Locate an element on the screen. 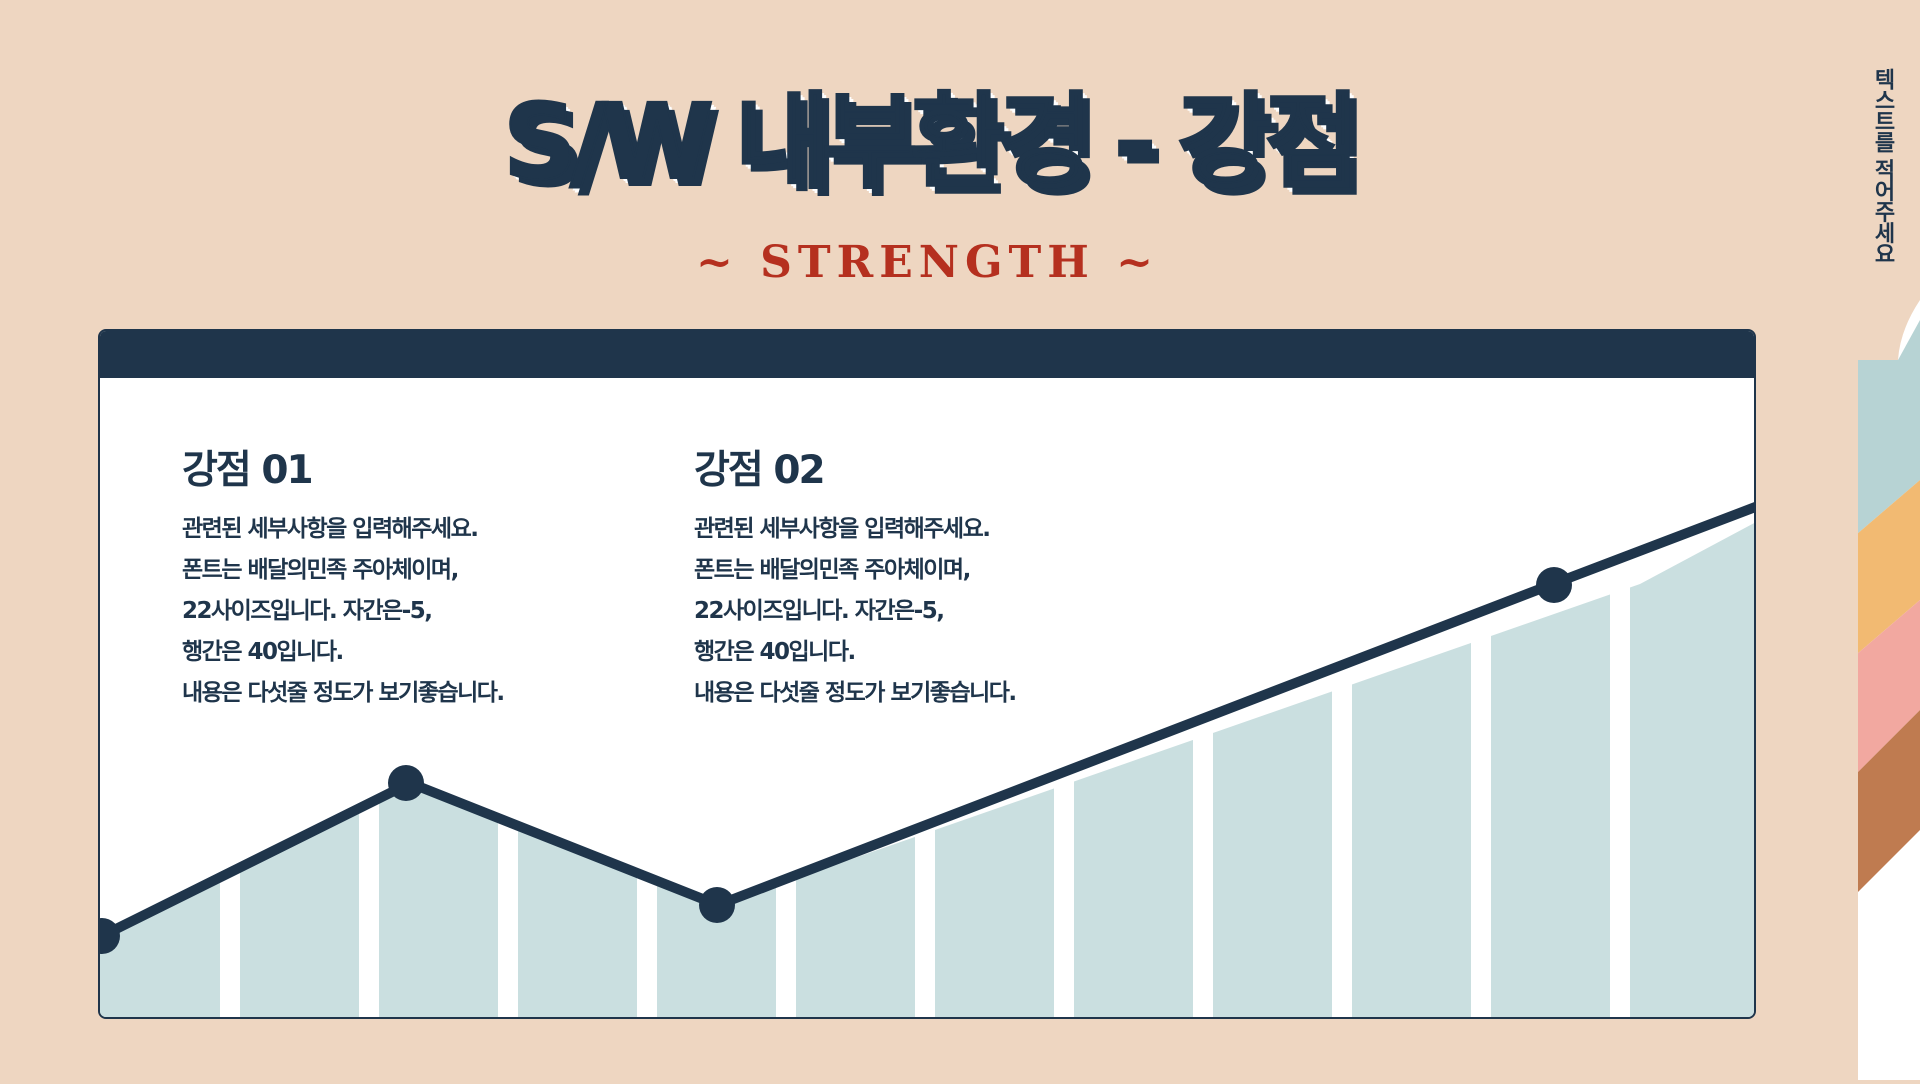 The width and height of the screenshot is (1920, 1084). strength-heading: 강점 02 is located at coordinates (760, 470).